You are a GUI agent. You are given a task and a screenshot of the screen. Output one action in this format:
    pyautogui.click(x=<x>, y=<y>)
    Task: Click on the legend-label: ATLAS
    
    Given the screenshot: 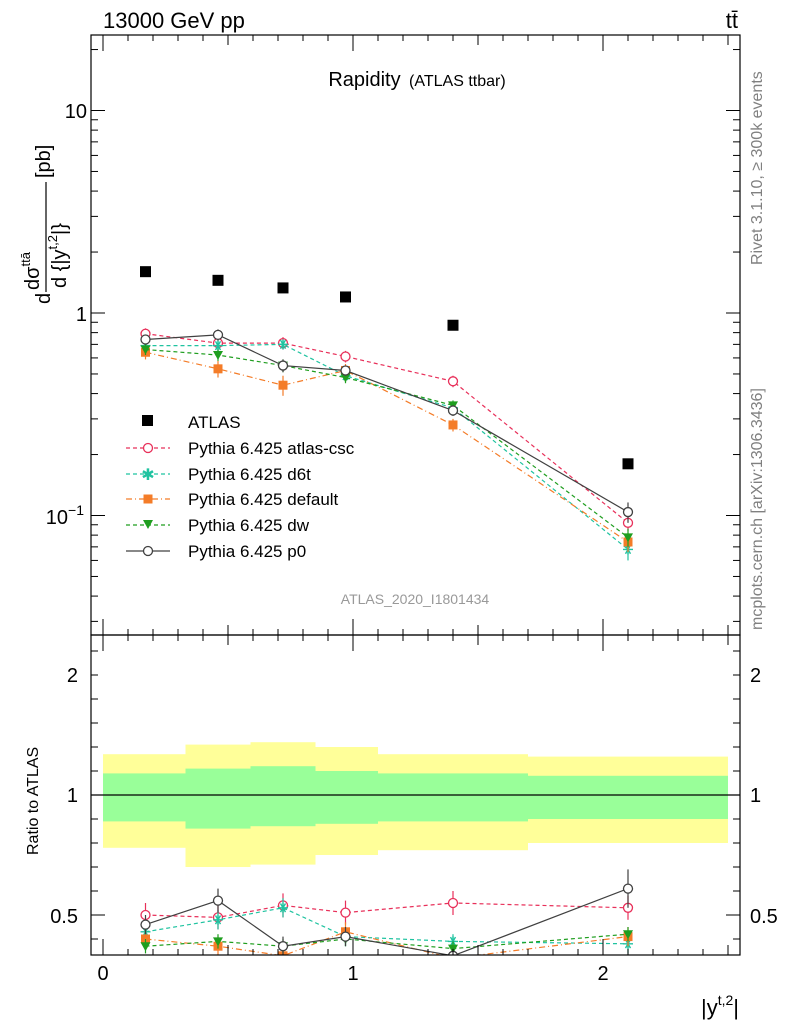 What is the action you would take?
    pyautogui.click(x=214, y=422)
    